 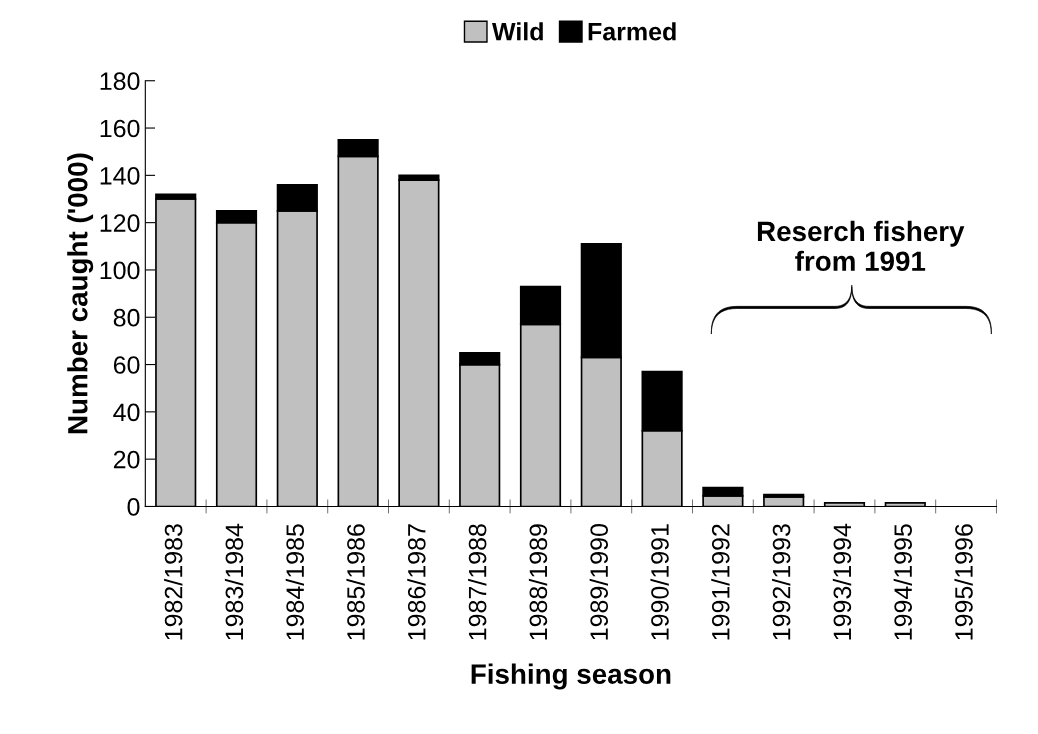 I want to click on y-tick-label: 20, so click(x=126, y=459).